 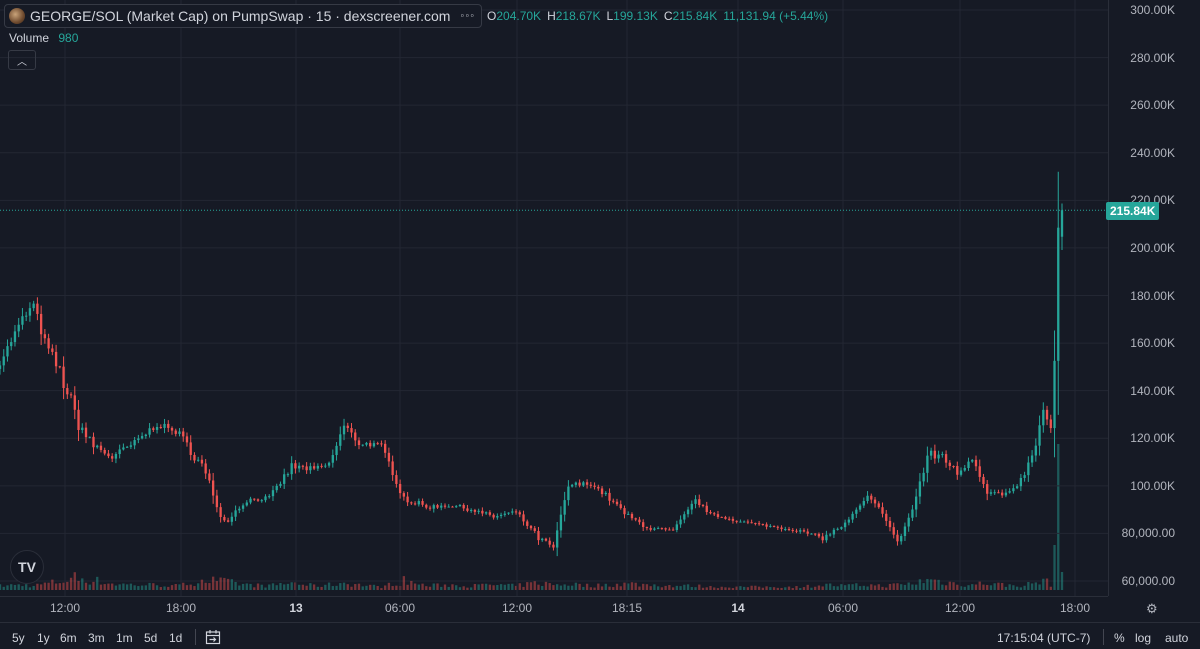 I want to click on tradingview-logo: TV, so click(x=27, y=567).